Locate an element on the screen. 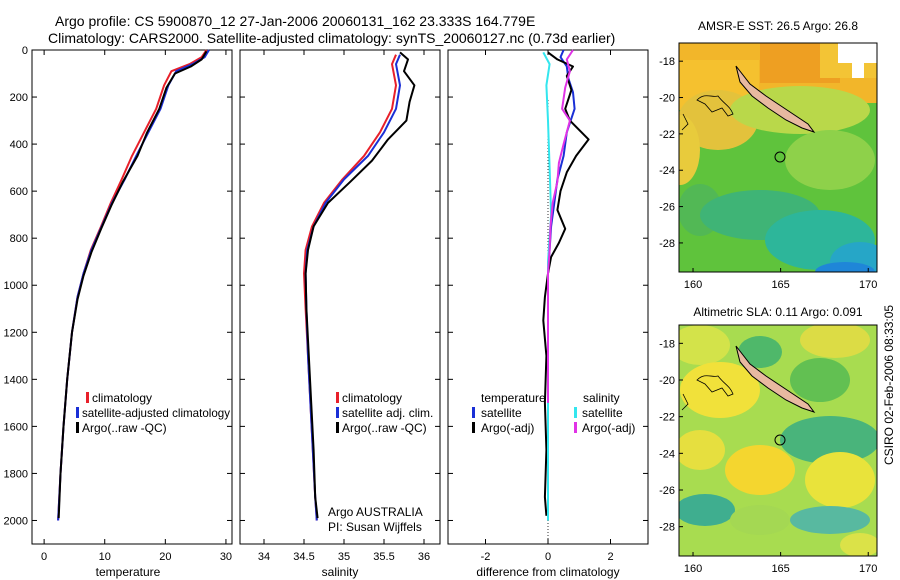 Image resolution: width=900 pixels, height=580 pixels. credit-text: CSIRO 02-Feb-2006 08:33:05 is located at coordinates (889, 385).